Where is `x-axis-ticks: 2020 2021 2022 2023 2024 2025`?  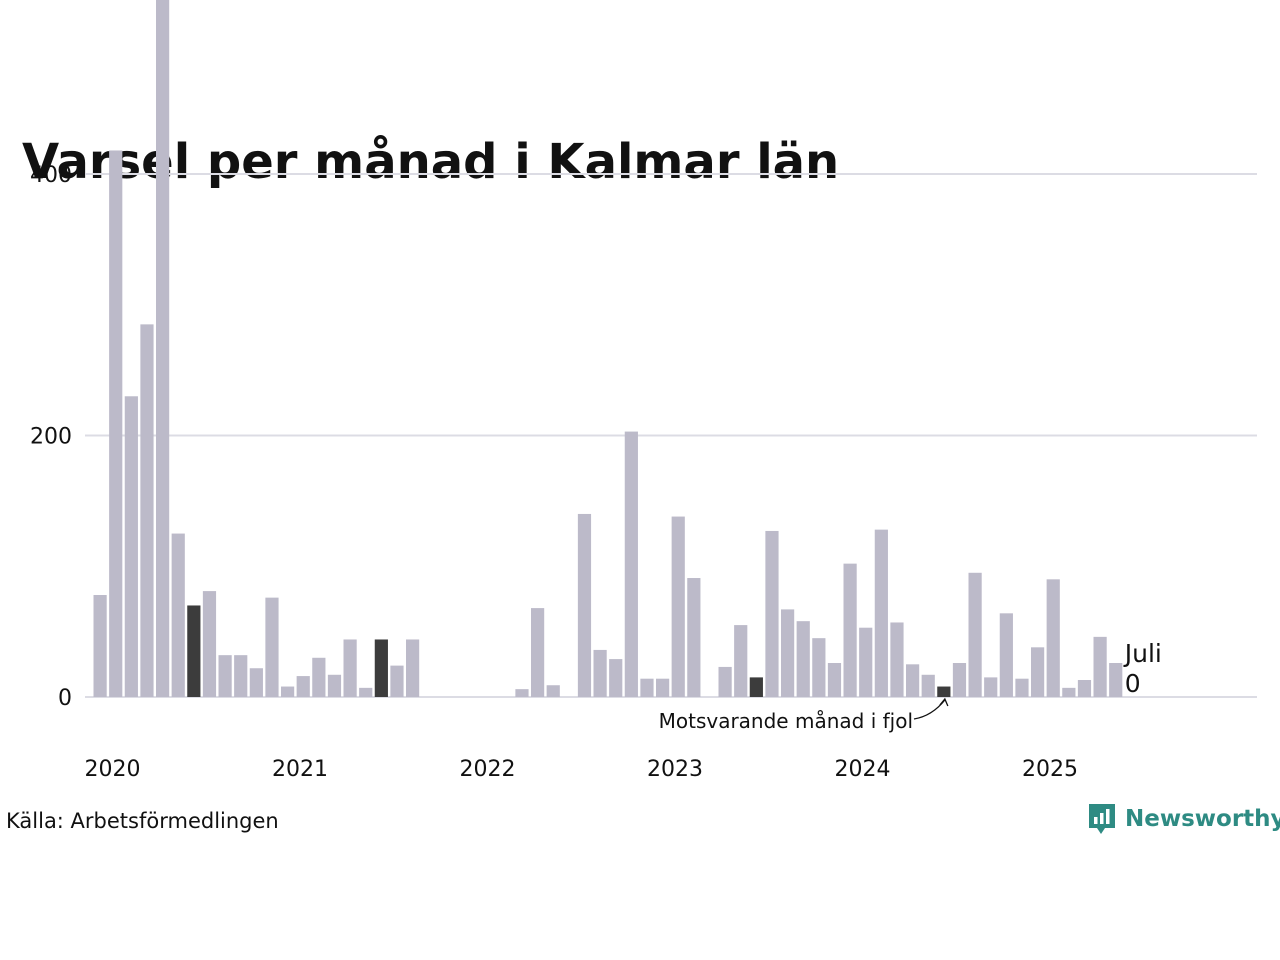
x-axis-ticks: 2020 2021 2022 2023 2024 2025 is located at coordinates (582, 769).